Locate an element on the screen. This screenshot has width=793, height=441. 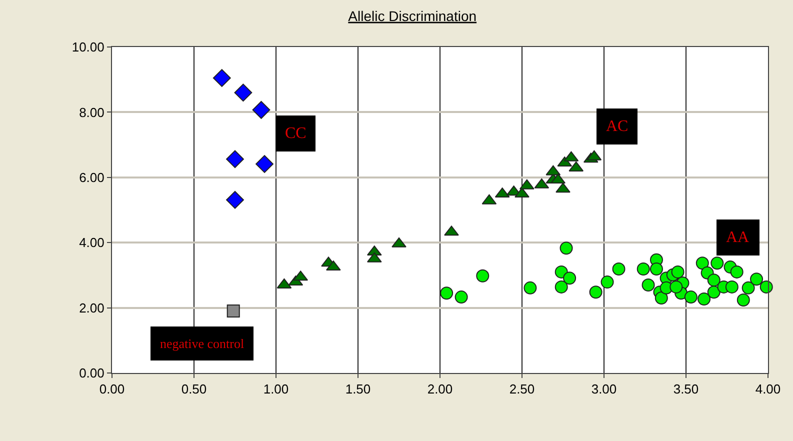
chart-title: Allelic Discrimination is located at coordinates (412, 16).